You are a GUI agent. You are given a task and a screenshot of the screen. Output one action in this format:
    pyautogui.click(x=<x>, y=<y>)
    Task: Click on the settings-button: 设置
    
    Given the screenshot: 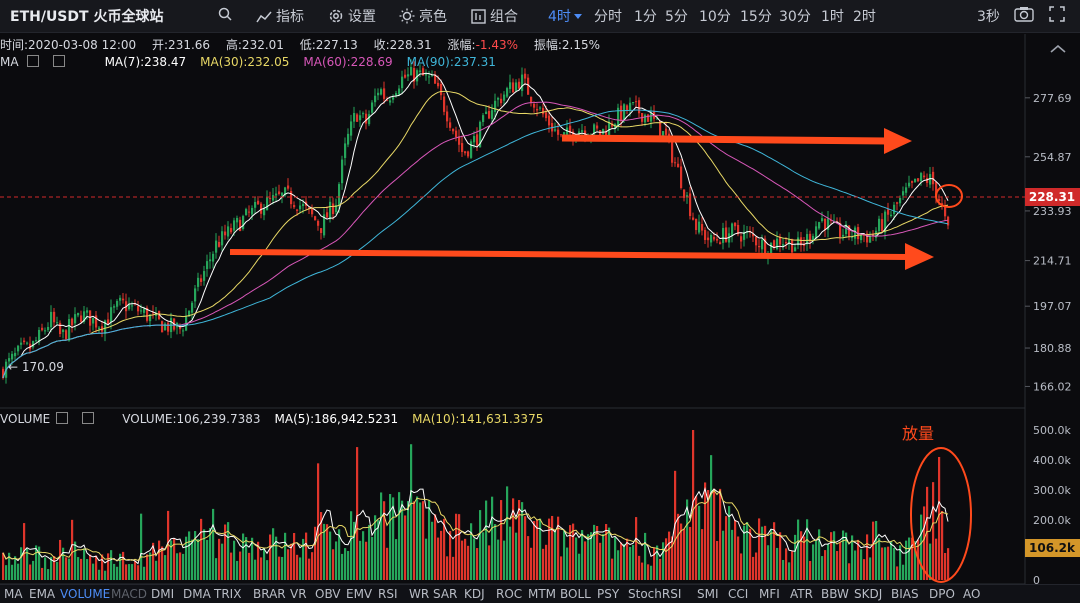 What is the action you would take?
    pyautogui.click(x=352, y=16)
    